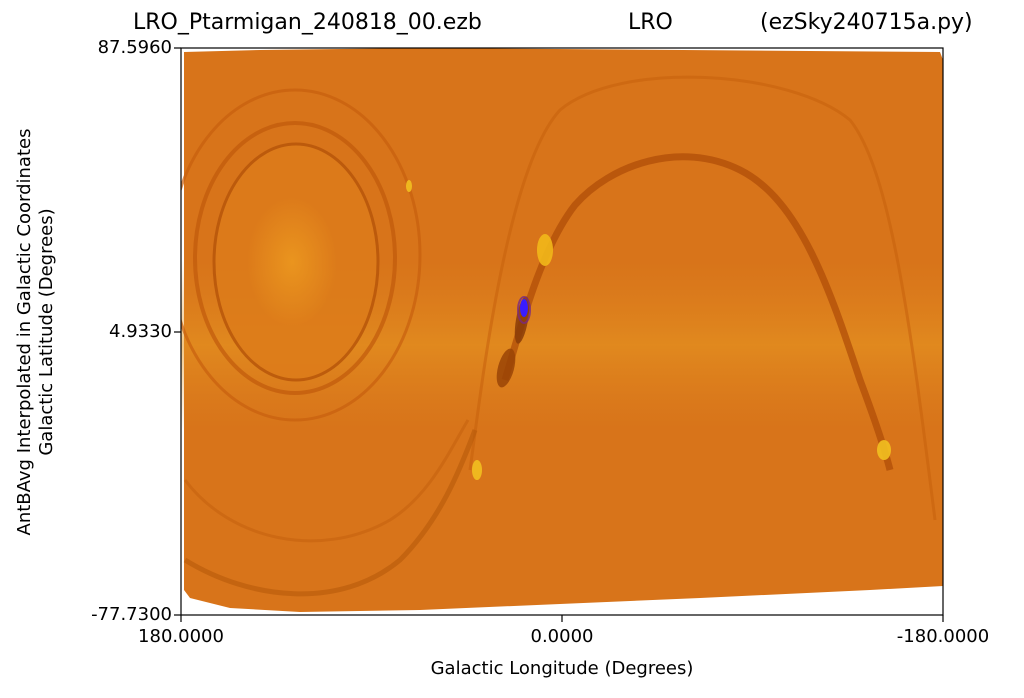  What do you see at coordinates (307, 22) in the screenshot?
I see `chart-title-filename: LRO_Ptarmigan_240818_00.ezb` at bounding box center [307, 22].